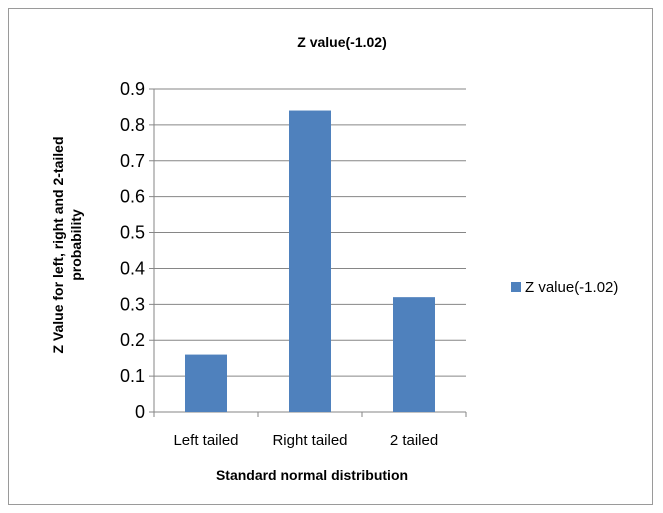 This screenshot has width=663, height=513. I want to click on x-axis-categories: Left tailed Right tailed 2 tailed, so click(305, 440).